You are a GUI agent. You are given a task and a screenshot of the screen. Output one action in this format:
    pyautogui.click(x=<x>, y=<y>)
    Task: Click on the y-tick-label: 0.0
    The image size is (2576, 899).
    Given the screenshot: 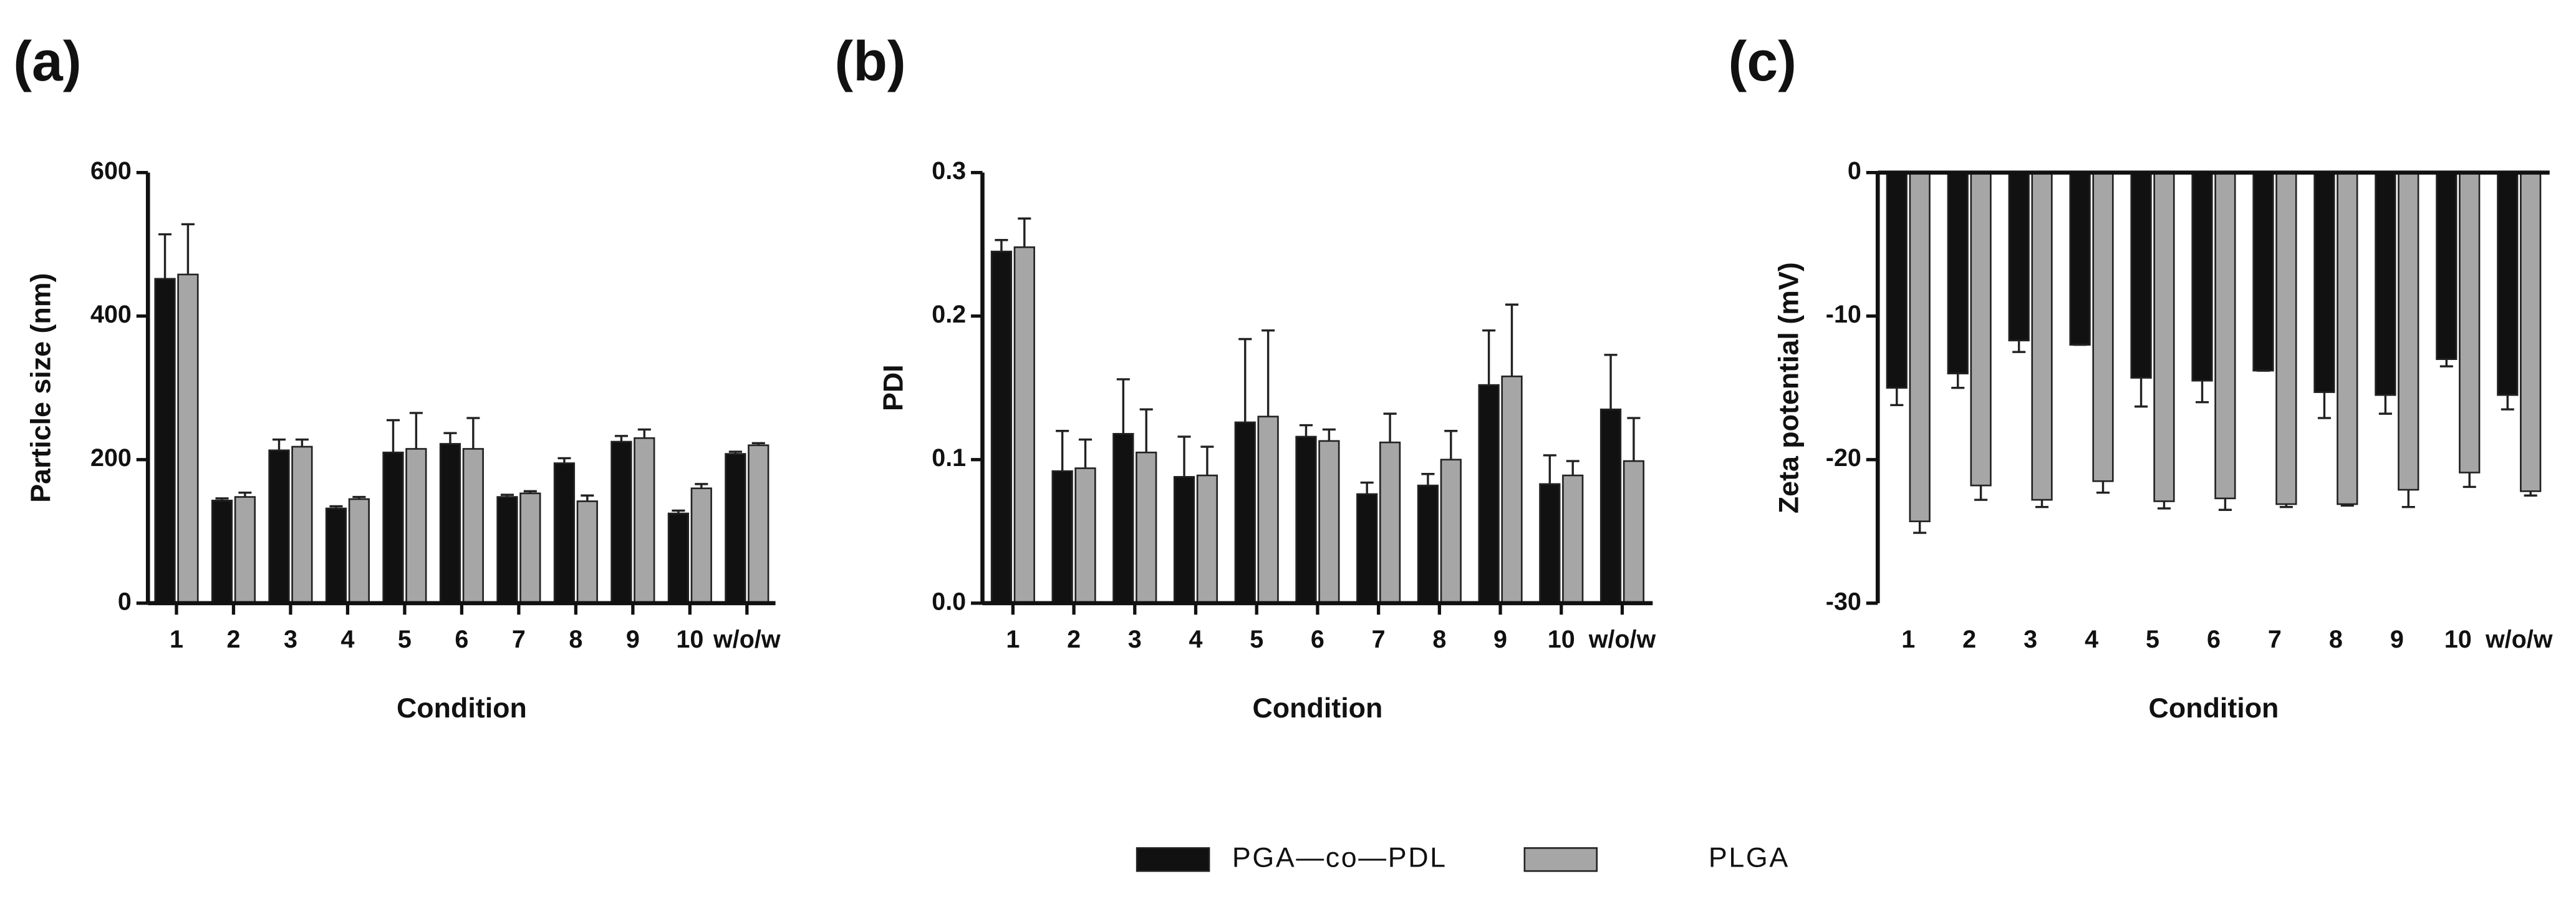 What is the action you would take?
    pyautogui.click(x=949, y=601)
    